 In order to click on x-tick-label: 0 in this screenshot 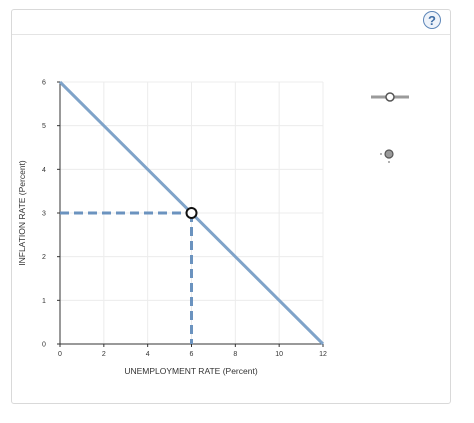, I will do `click(60, 354)`.